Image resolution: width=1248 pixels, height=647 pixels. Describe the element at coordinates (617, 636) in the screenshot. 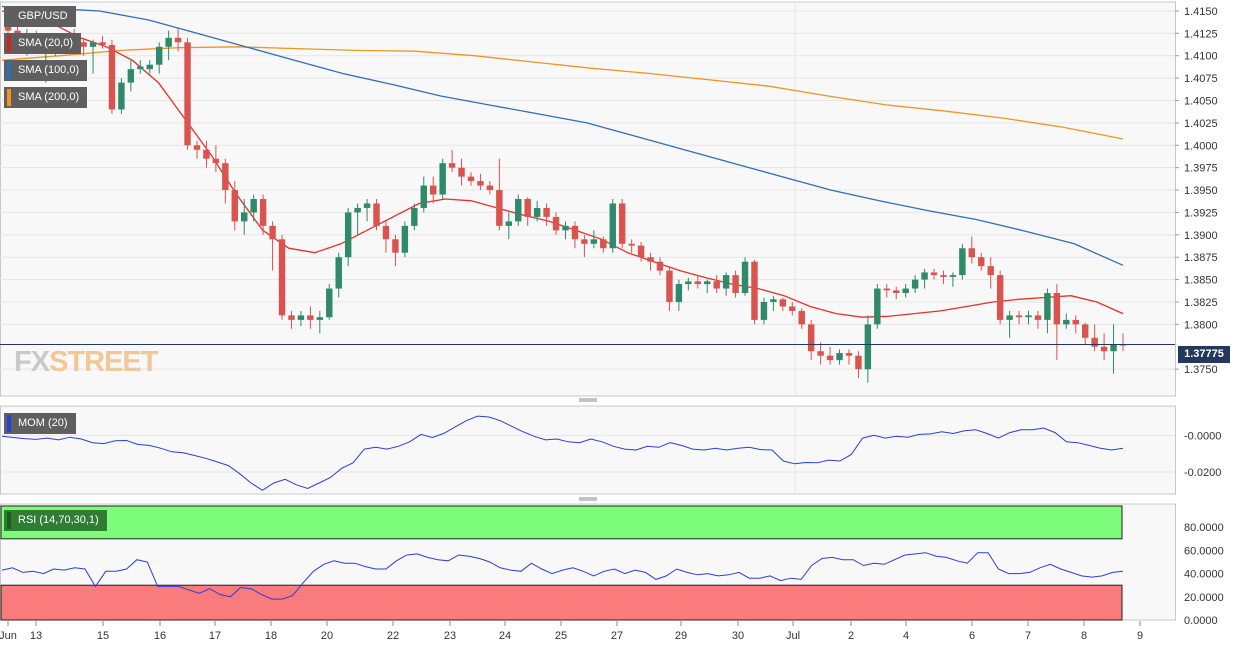

I see `x-tick-label-11: 27` at that location.